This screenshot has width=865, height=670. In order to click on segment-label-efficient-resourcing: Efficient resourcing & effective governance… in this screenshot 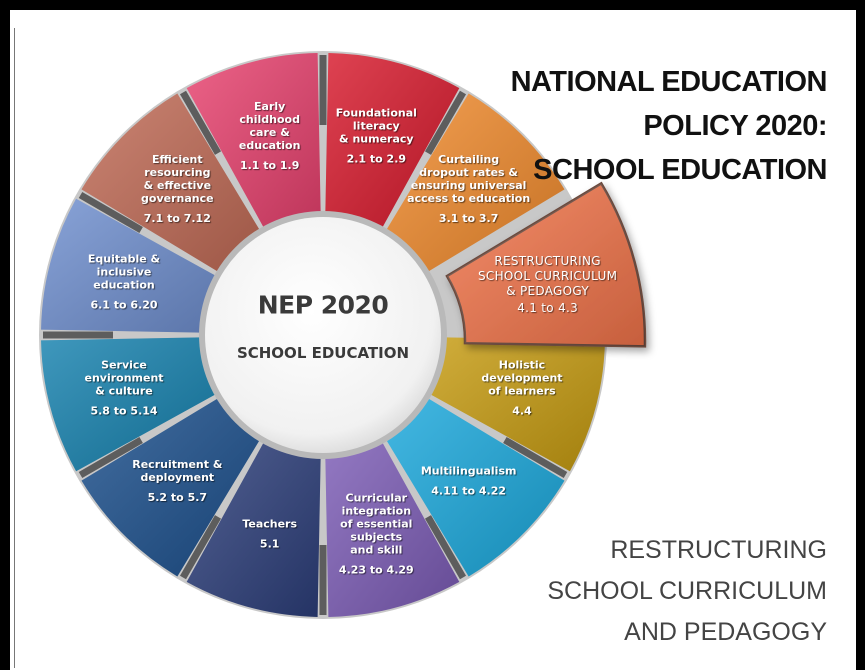, I will do `click(177, 189)`.